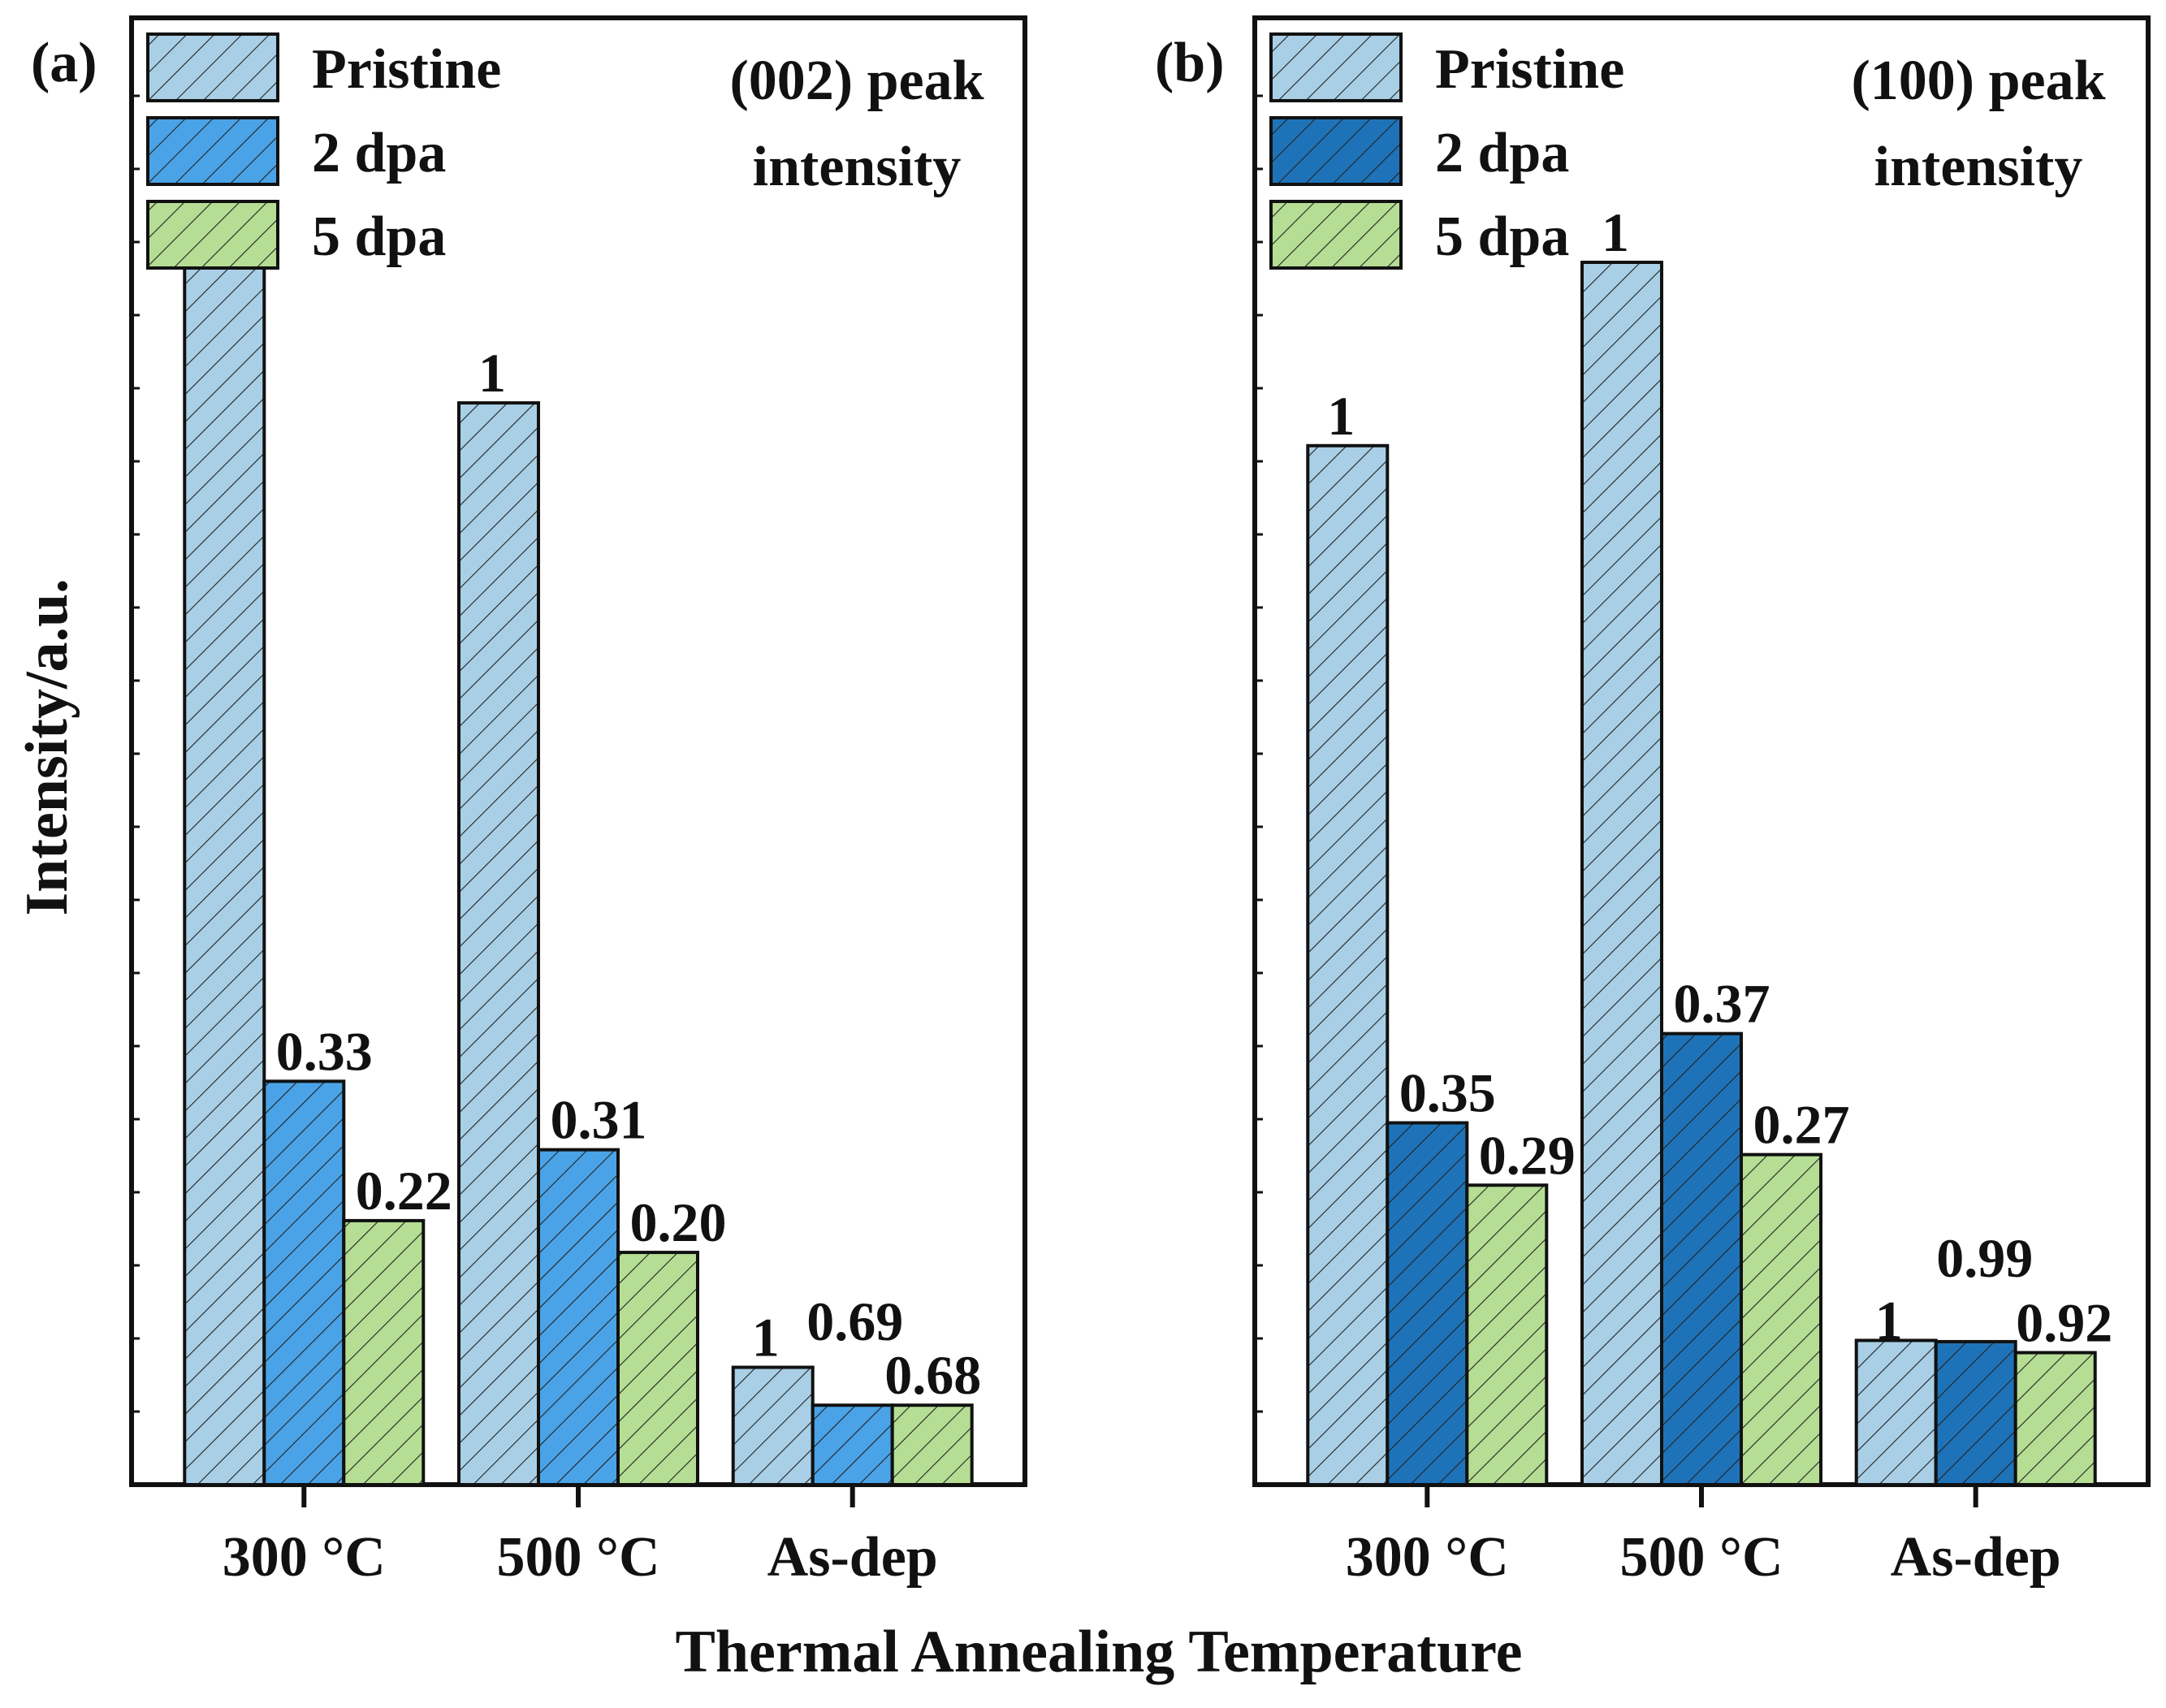  What do you see at coordinates (47, 746) in the screenshot?
I see `y-axis-label: Intensity/a.u.` at bounding box center [47, 746].